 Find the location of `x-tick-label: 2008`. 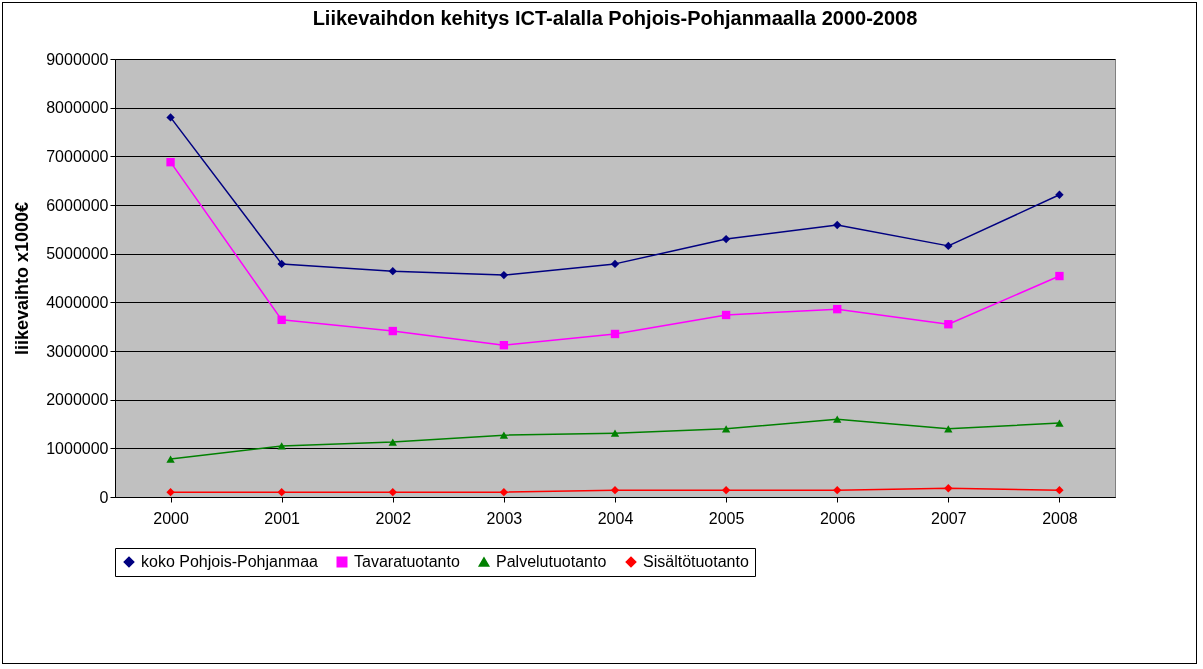

x-tick-label: 2008 is located at coordinates (1060, 518).